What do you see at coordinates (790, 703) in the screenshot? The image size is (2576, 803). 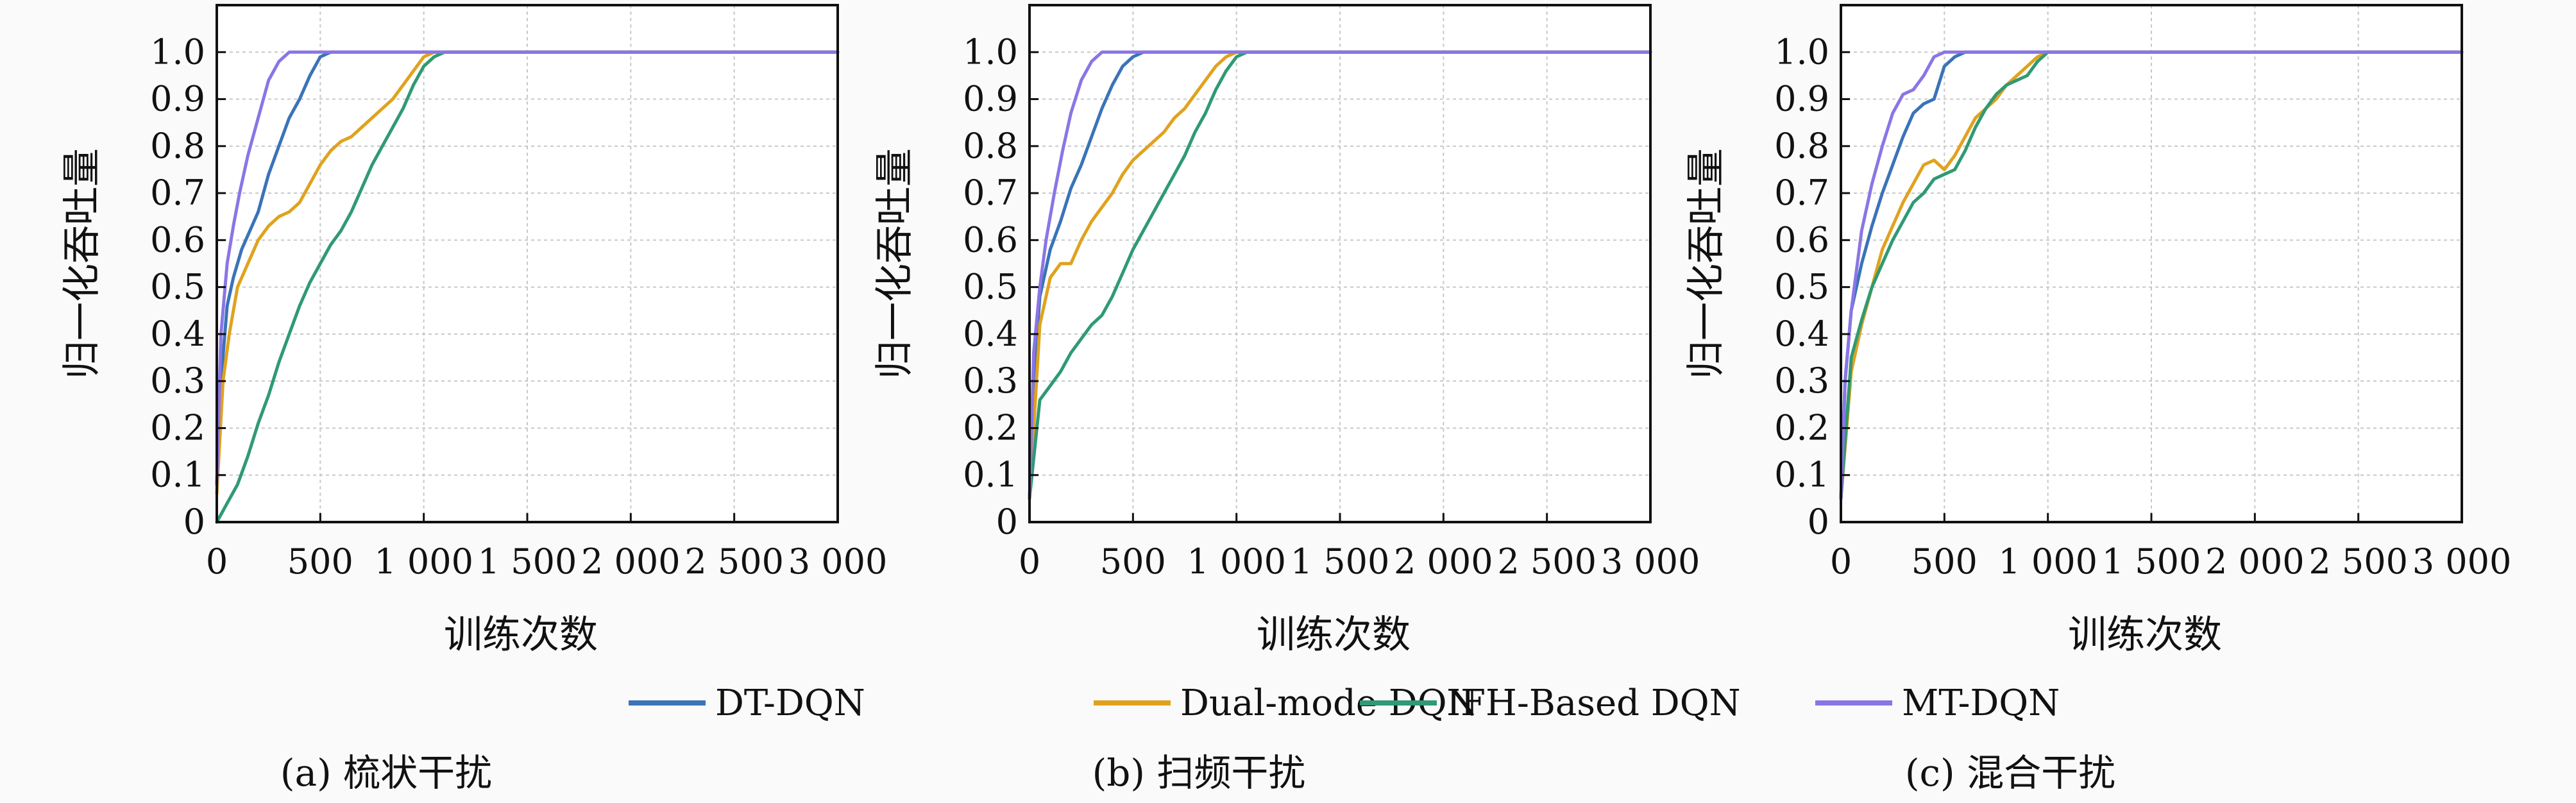 I see `legend-label: DT-DQN` at bounding box center [790, 703].